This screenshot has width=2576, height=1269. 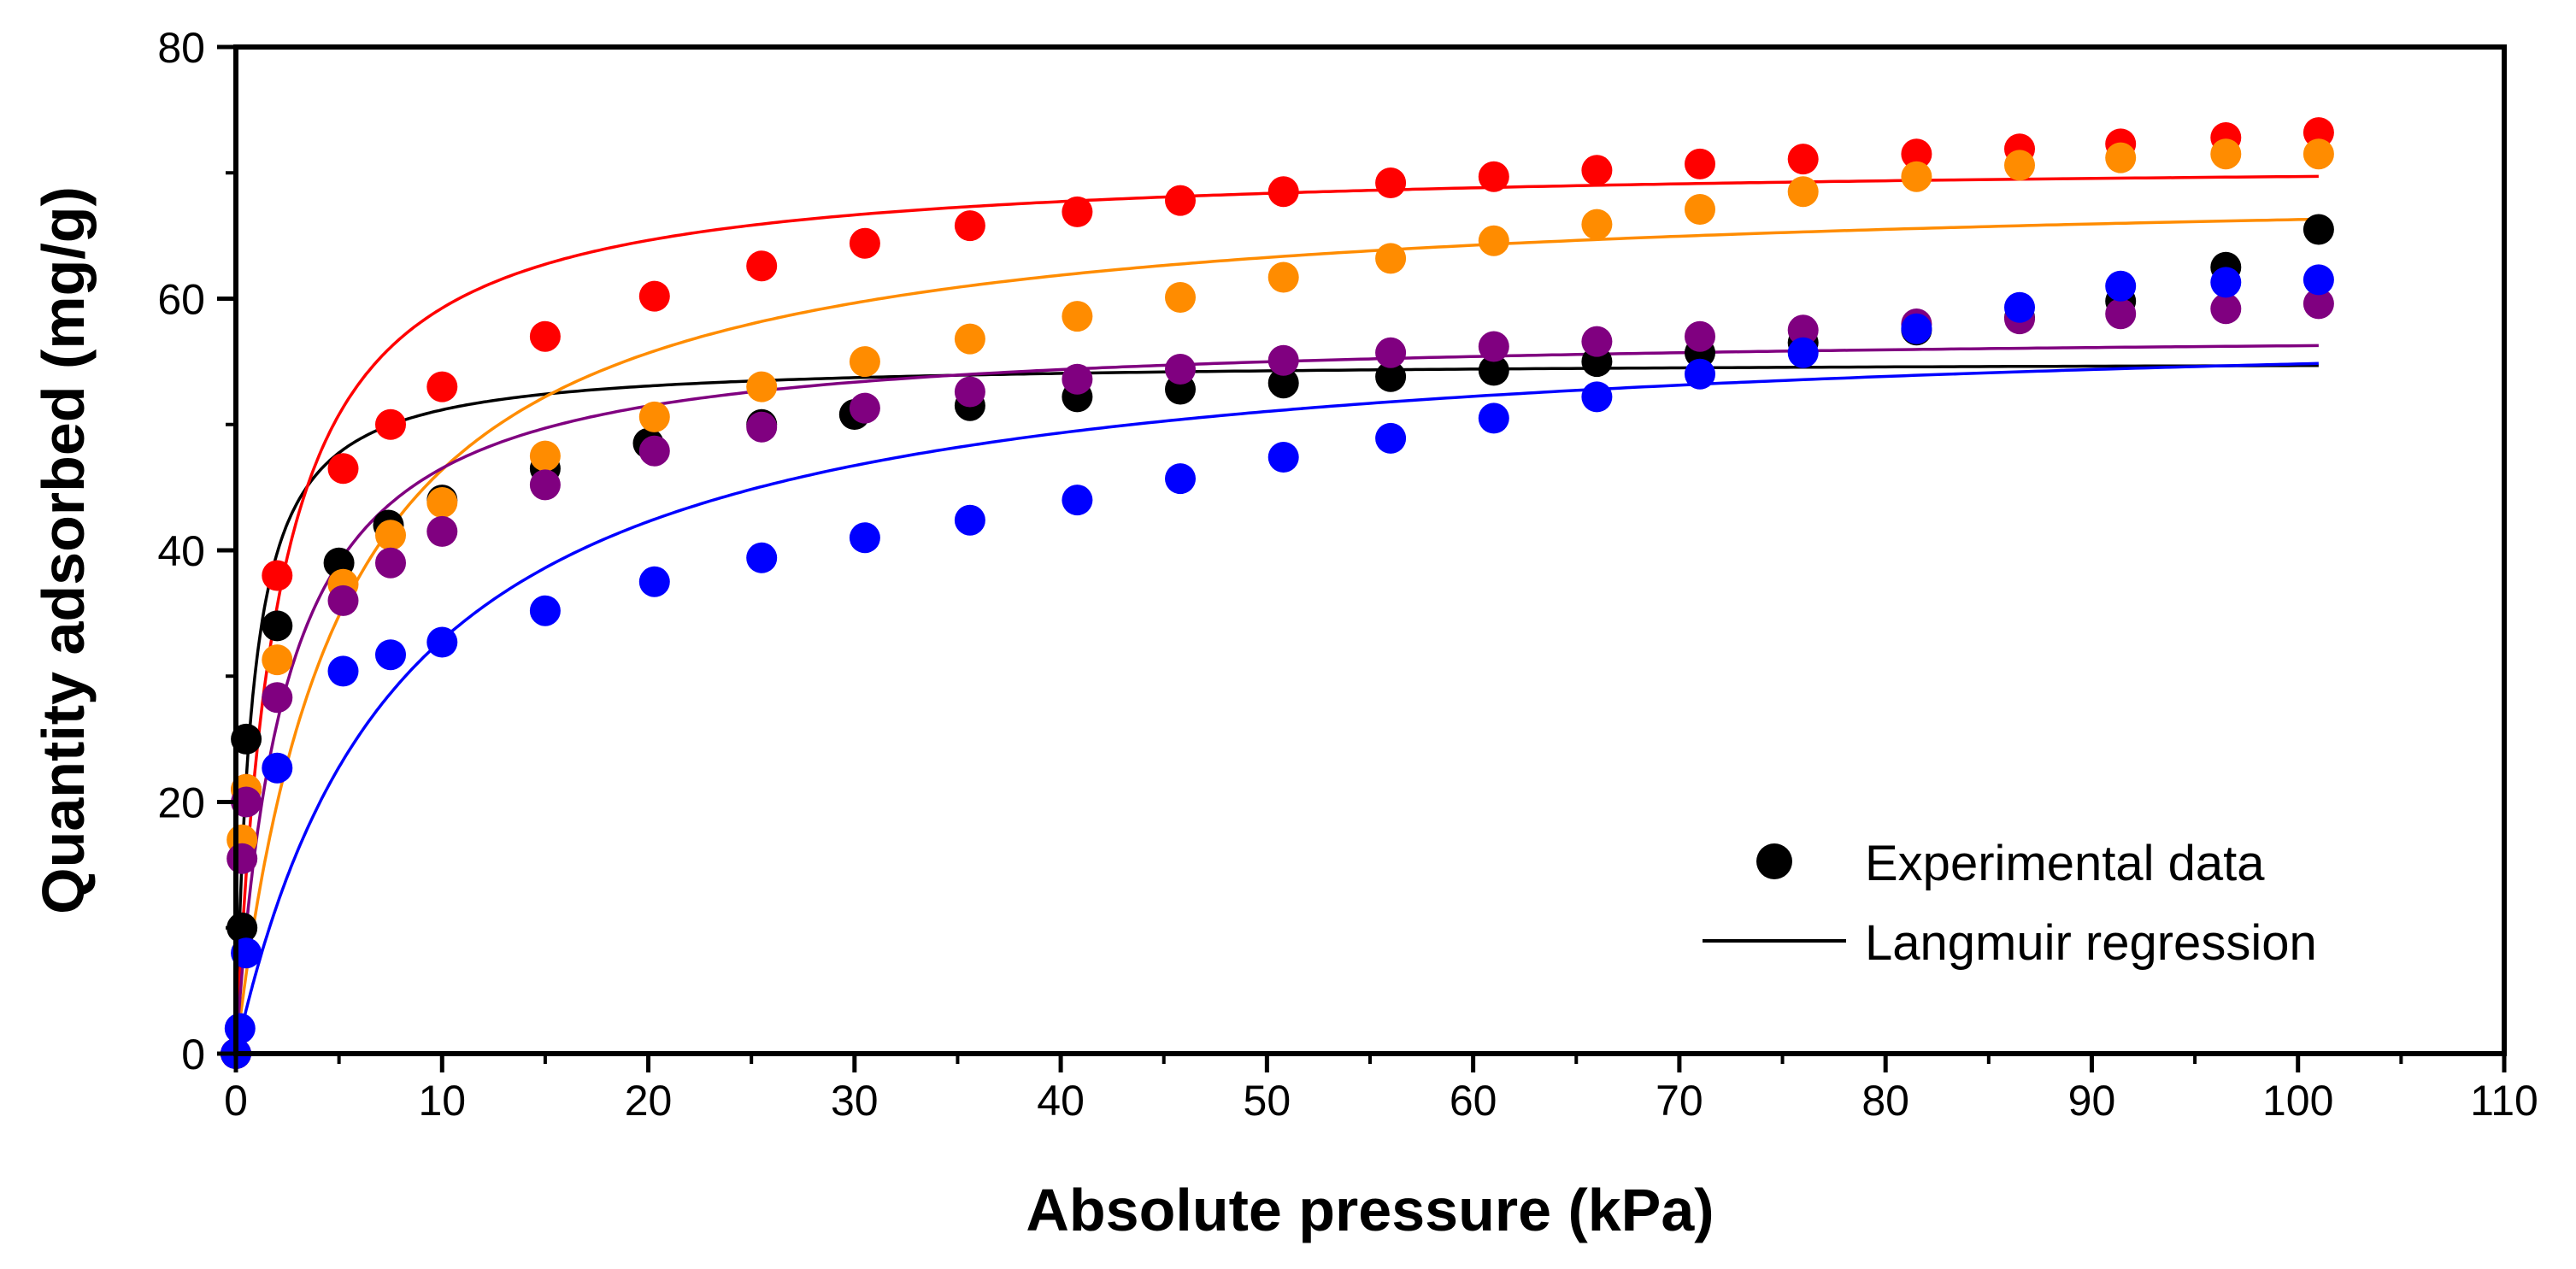 What do you see at coordinates (2091, 943) in the screenshot?
I see `legend-label-langmuir: Langmuir regression` at bounding box center [2091, 943].